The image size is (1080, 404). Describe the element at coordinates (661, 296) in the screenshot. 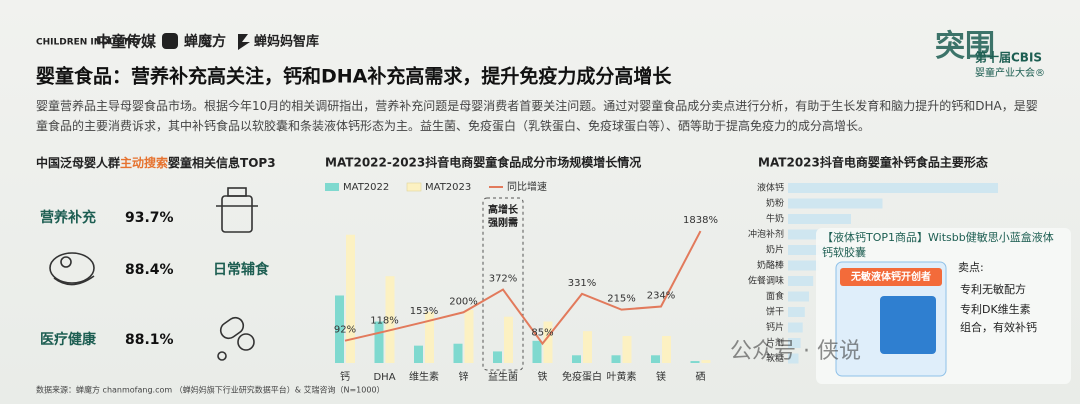

I see `value-label: 234%` at that location.